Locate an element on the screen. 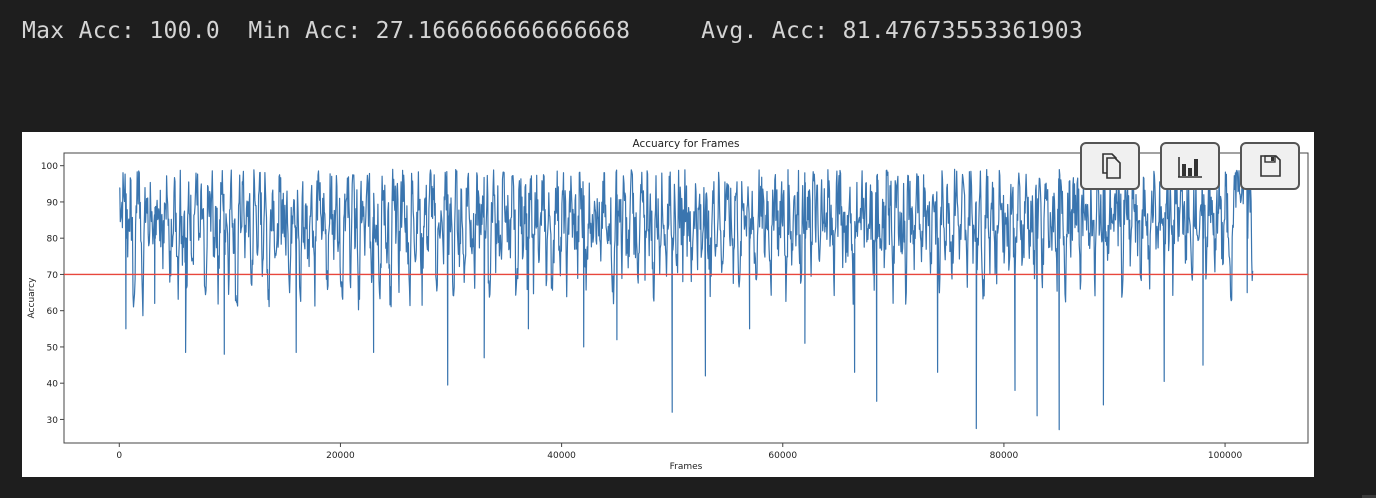  scrollbar-corner is located at coordinates (1369, 496).